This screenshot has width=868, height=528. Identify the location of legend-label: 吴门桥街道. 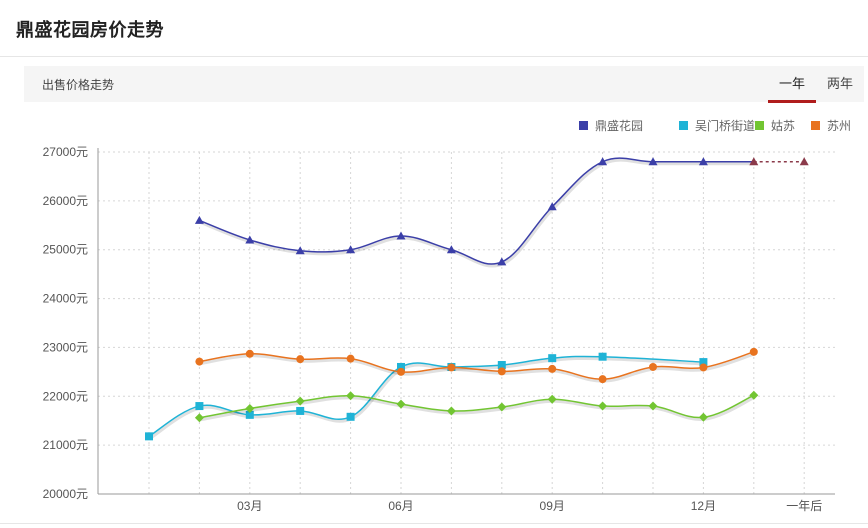
(725, 125).